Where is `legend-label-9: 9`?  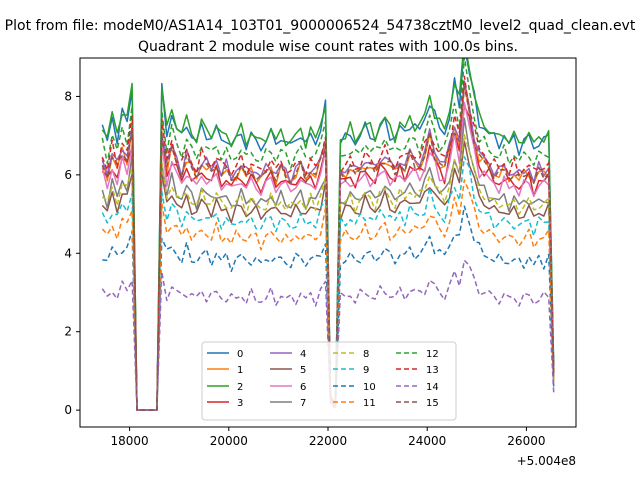 legend-label-9: 9 is located at coordinates (366, 370).